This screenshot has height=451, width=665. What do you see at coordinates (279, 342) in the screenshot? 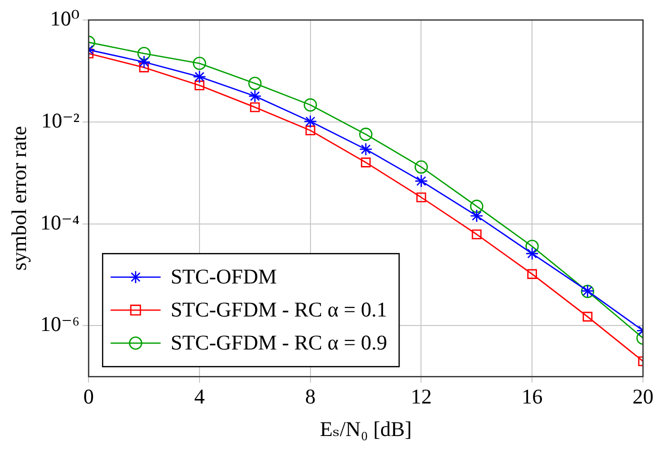
I see `legend-label: STC-GFDM - RC α = 0.9` at bounding box center [279, 342].